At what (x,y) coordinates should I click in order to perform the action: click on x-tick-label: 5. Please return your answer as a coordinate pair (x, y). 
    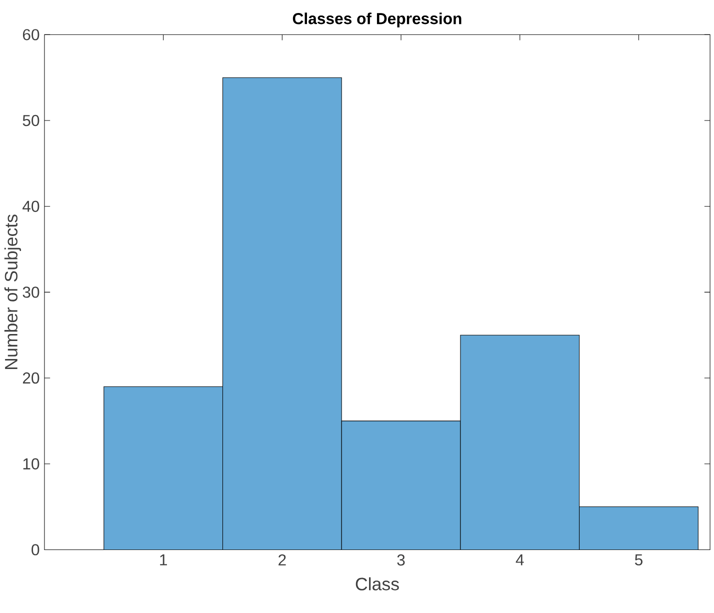
    Looking at the image, I should click on (638, 560).